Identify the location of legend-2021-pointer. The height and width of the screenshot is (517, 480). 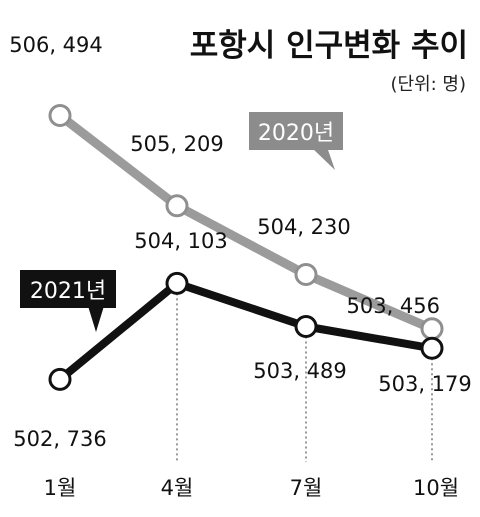
(96, 319).